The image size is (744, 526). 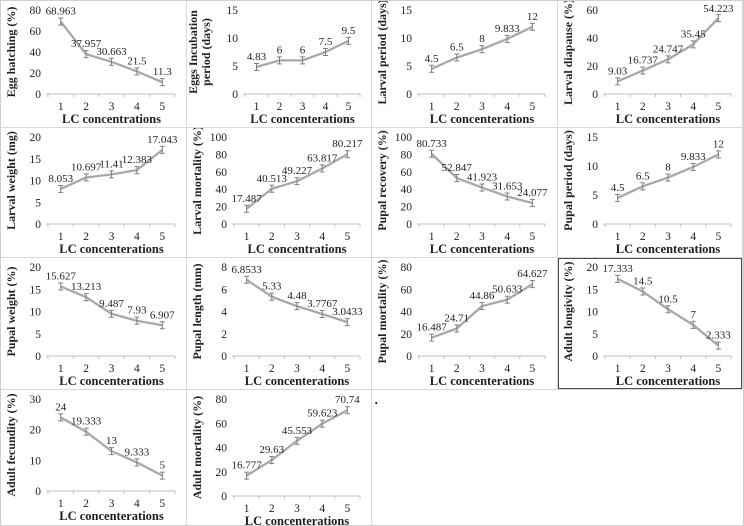 What do you see at coordinates (271, 450) in the screenshot?
I see `data-point-label: 29.63` at bounding box center [271, 450].